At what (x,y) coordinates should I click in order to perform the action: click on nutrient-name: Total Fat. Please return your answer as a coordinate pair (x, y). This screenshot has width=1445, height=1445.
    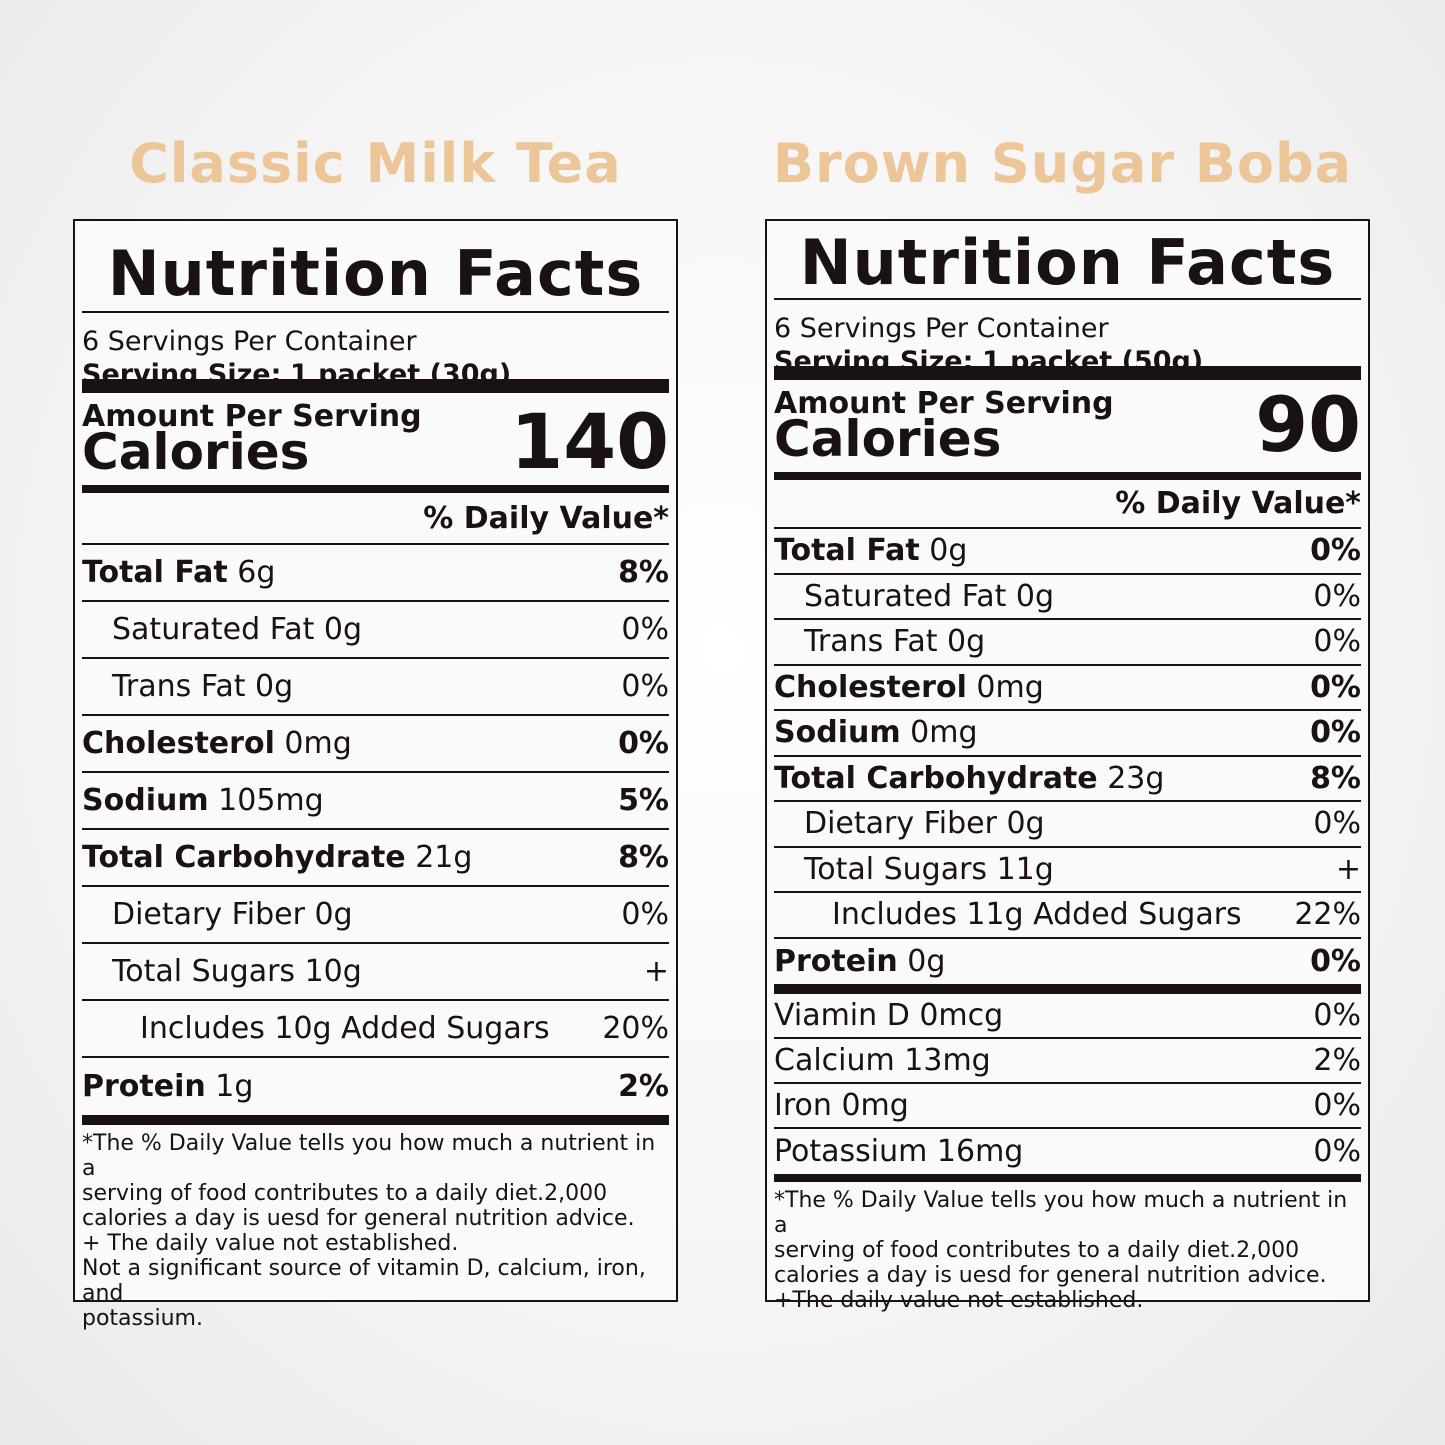
    Looking at the image, I should click on (847, 551).